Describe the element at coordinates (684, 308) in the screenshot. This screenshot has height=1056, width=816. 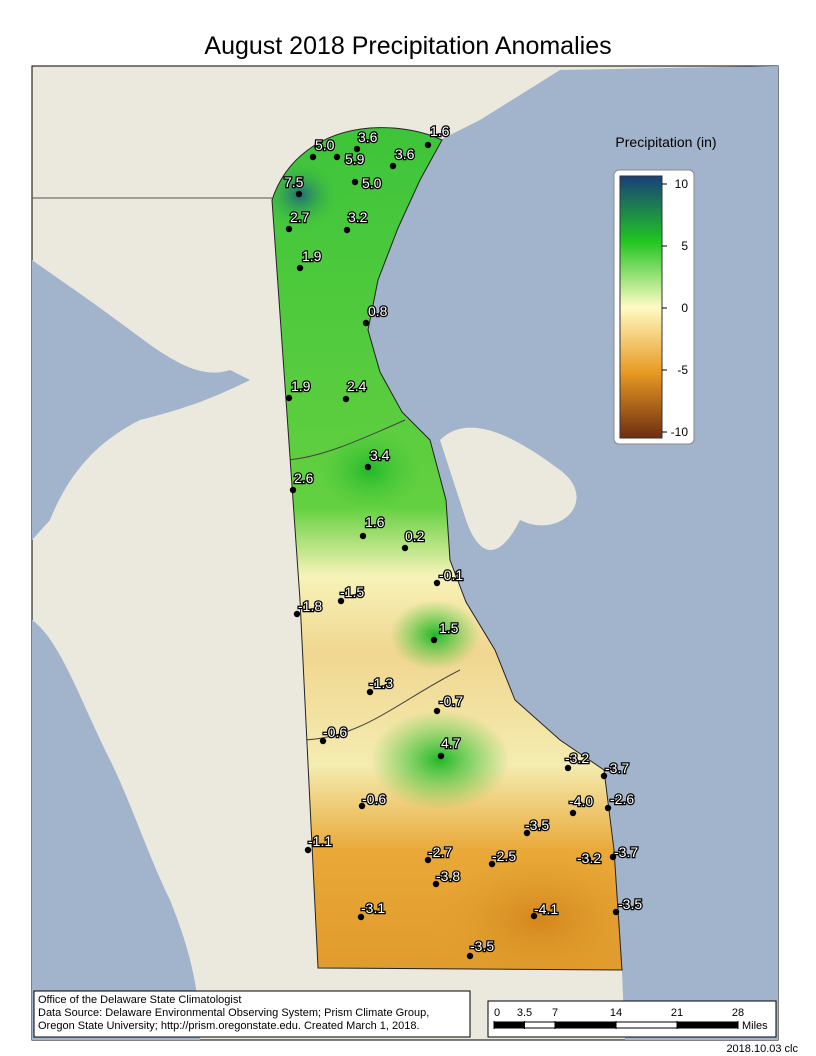
I see `legend-tick-label: 0` at that location.